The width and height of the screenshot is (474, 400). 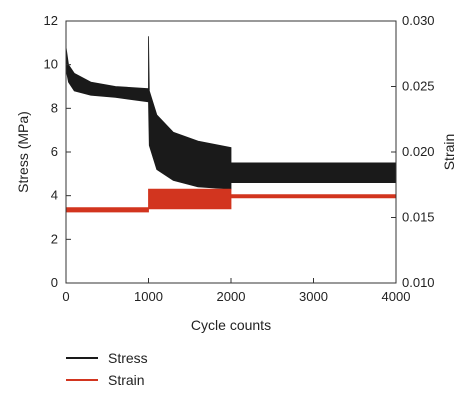 I want to click on y-left-tick-label: 2, so click(x=54, y=238).